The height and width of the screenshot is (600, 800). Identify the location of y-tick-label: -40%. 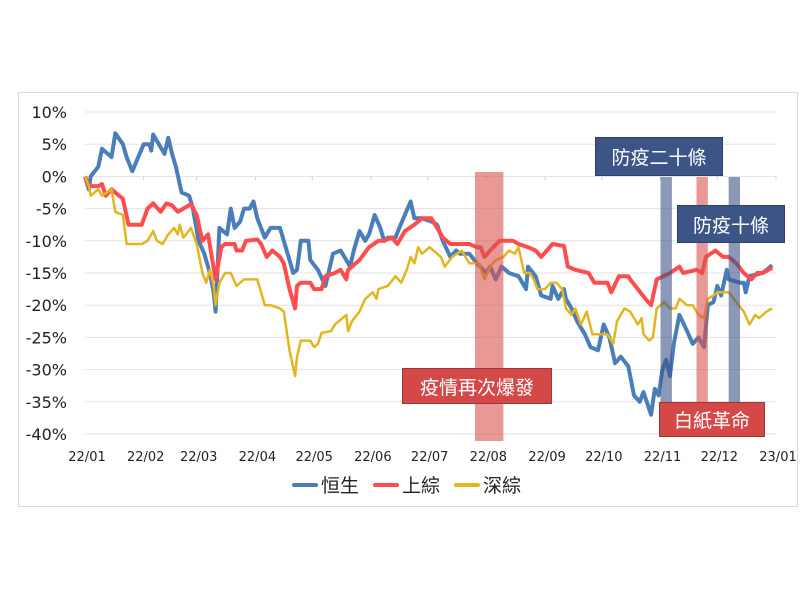
(46, 434).